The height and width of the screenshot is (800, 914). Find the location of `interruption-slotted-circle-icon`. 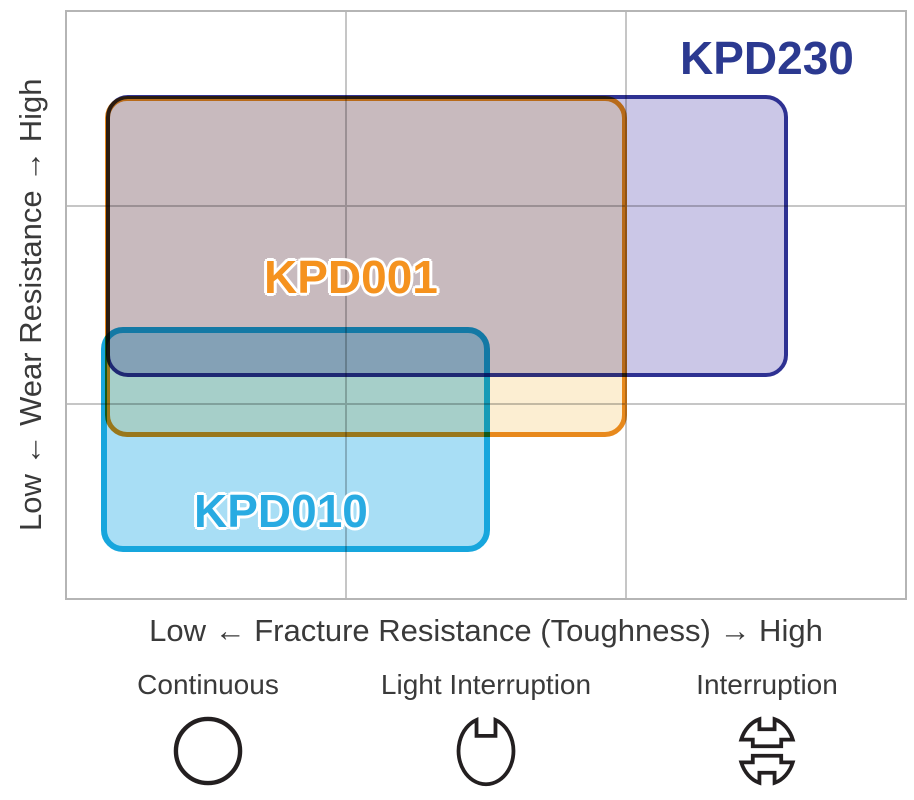

interruption-slotted-circle-icon is located at coordinates (767, 751).